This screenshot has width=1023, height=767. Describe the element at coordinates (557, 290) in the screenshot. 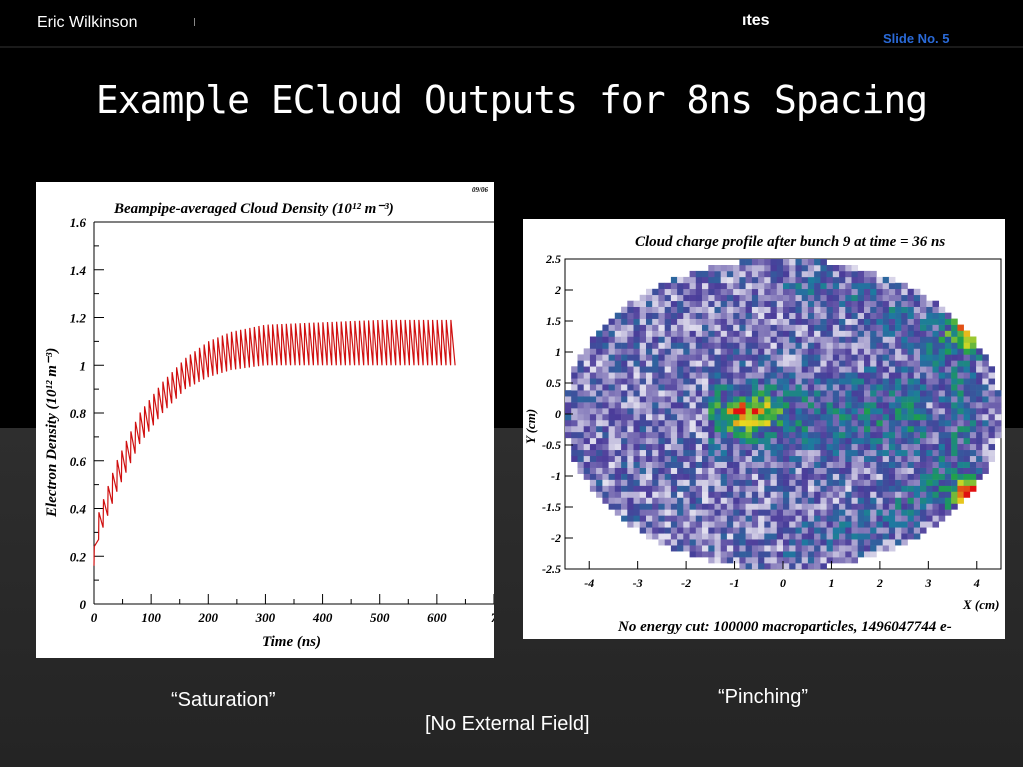

I see `chart2-y-tick-label: 2` at that location.